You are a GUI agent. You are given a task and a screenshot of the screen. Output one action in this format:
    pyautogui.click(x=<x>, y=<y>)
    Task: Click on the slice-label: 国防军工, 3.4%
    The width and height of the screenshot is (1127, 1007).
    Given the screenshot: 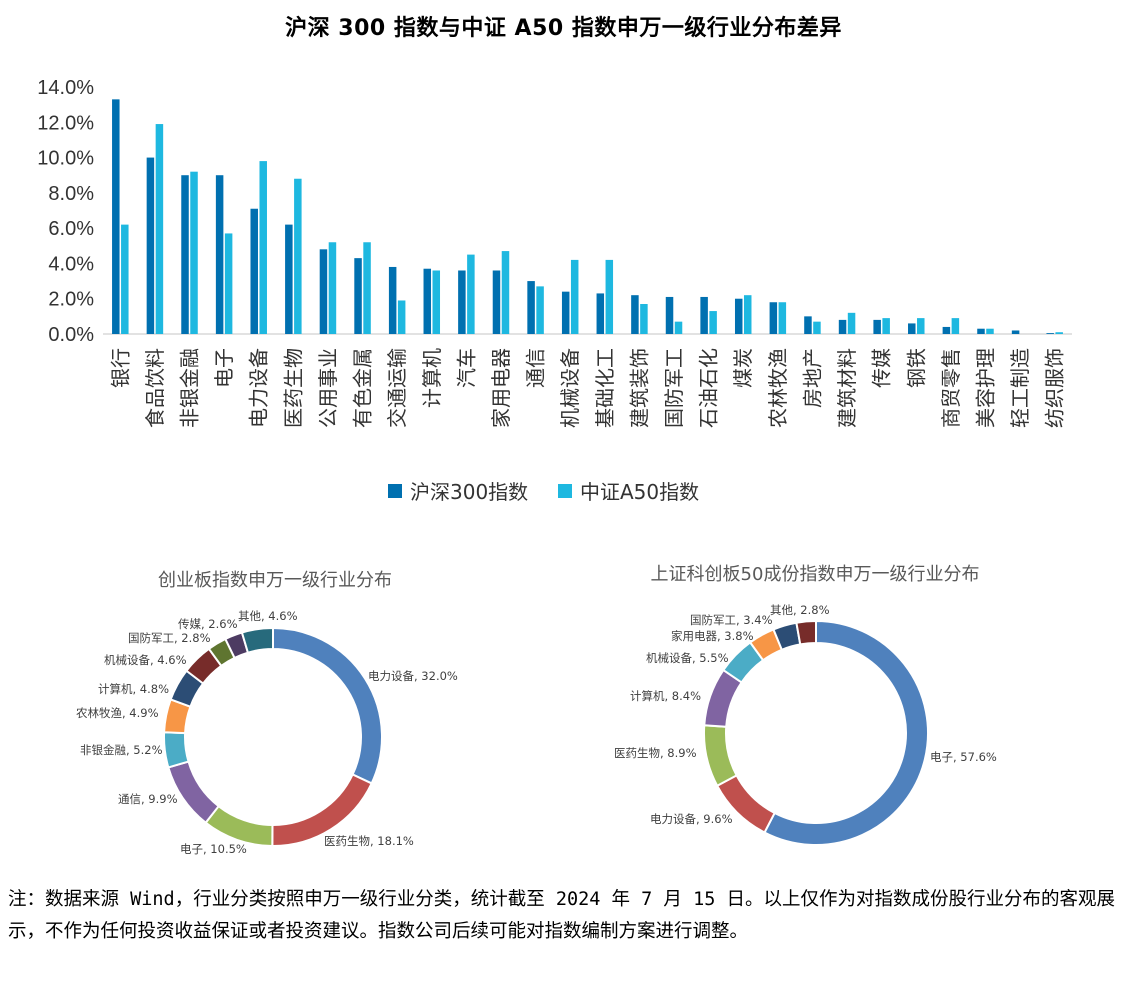 What is the action you would take?
    pyautogui.click(x=731, y=620)
    